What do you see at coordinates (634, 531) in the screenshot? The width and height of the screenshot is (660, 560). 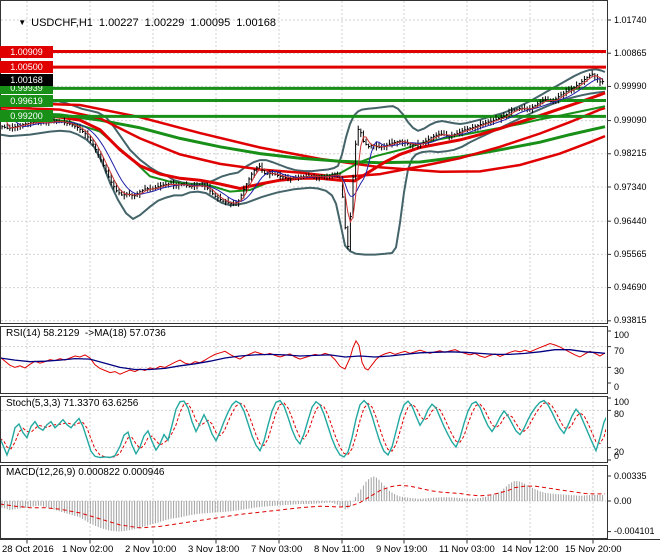 I see `macd-tick-label: -0.004101` at bounding box center [634, 531].